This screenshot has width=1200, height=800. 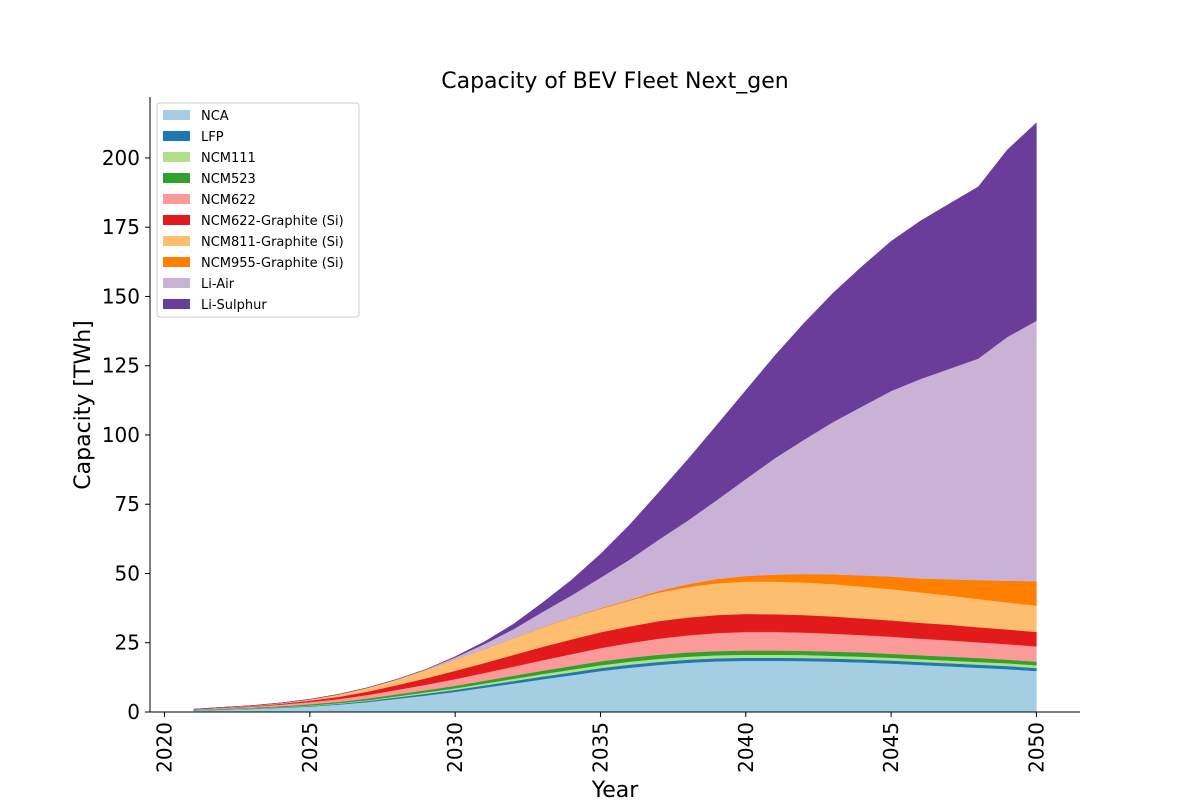 I want to click on y-tick-label: 0, so click(x=133, y=712).